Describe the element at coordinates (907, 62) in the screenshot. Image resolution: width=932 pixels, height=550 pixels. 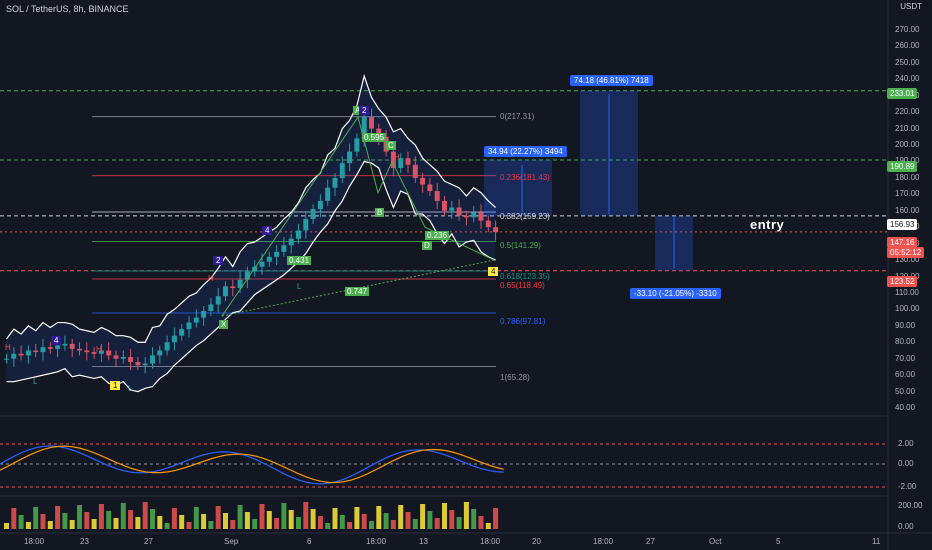
I see `price-tick-label: 250.00` at that location.